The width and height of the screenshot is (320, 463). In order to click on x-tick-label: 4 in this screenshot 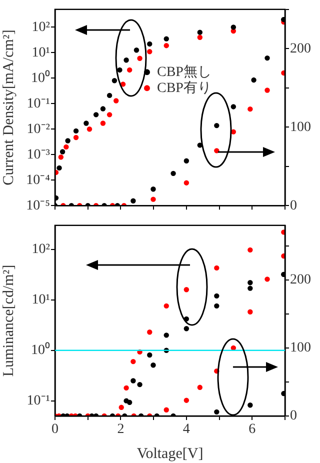, I will do `click(186, 430)`.